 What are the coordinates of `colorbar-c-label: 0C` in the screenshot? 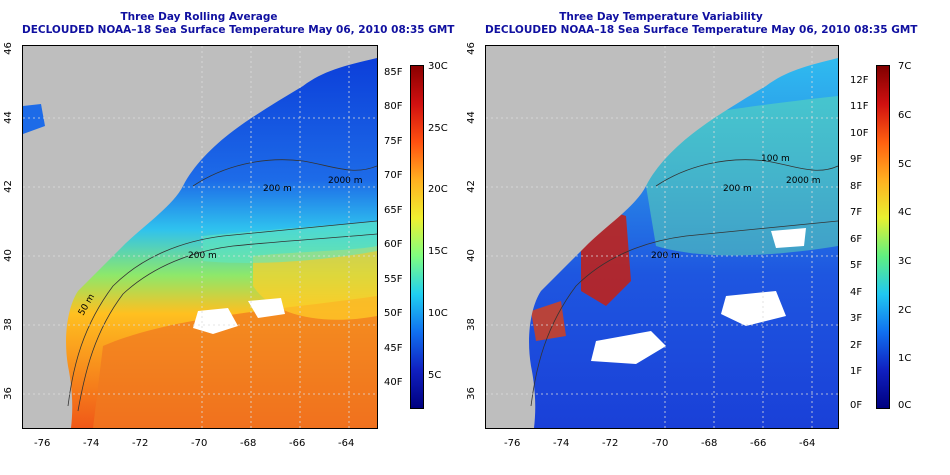 It's located at (905, 405).